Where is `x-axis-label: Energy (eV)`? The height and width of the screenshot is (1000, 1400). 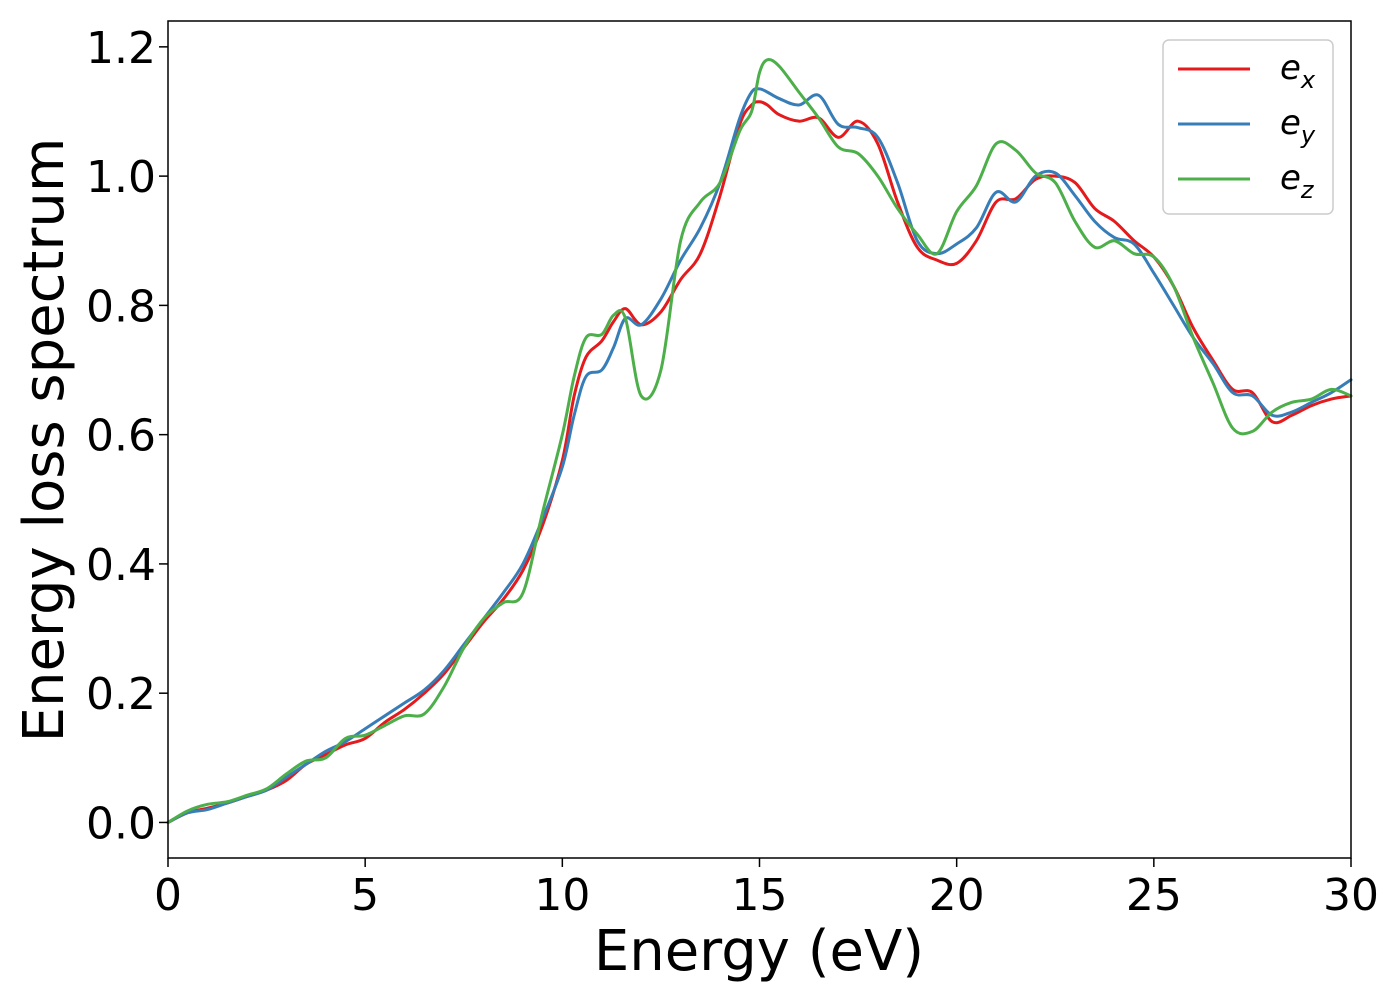 x-axis-label: Energy (eV) is located at coordinates (759, 951).